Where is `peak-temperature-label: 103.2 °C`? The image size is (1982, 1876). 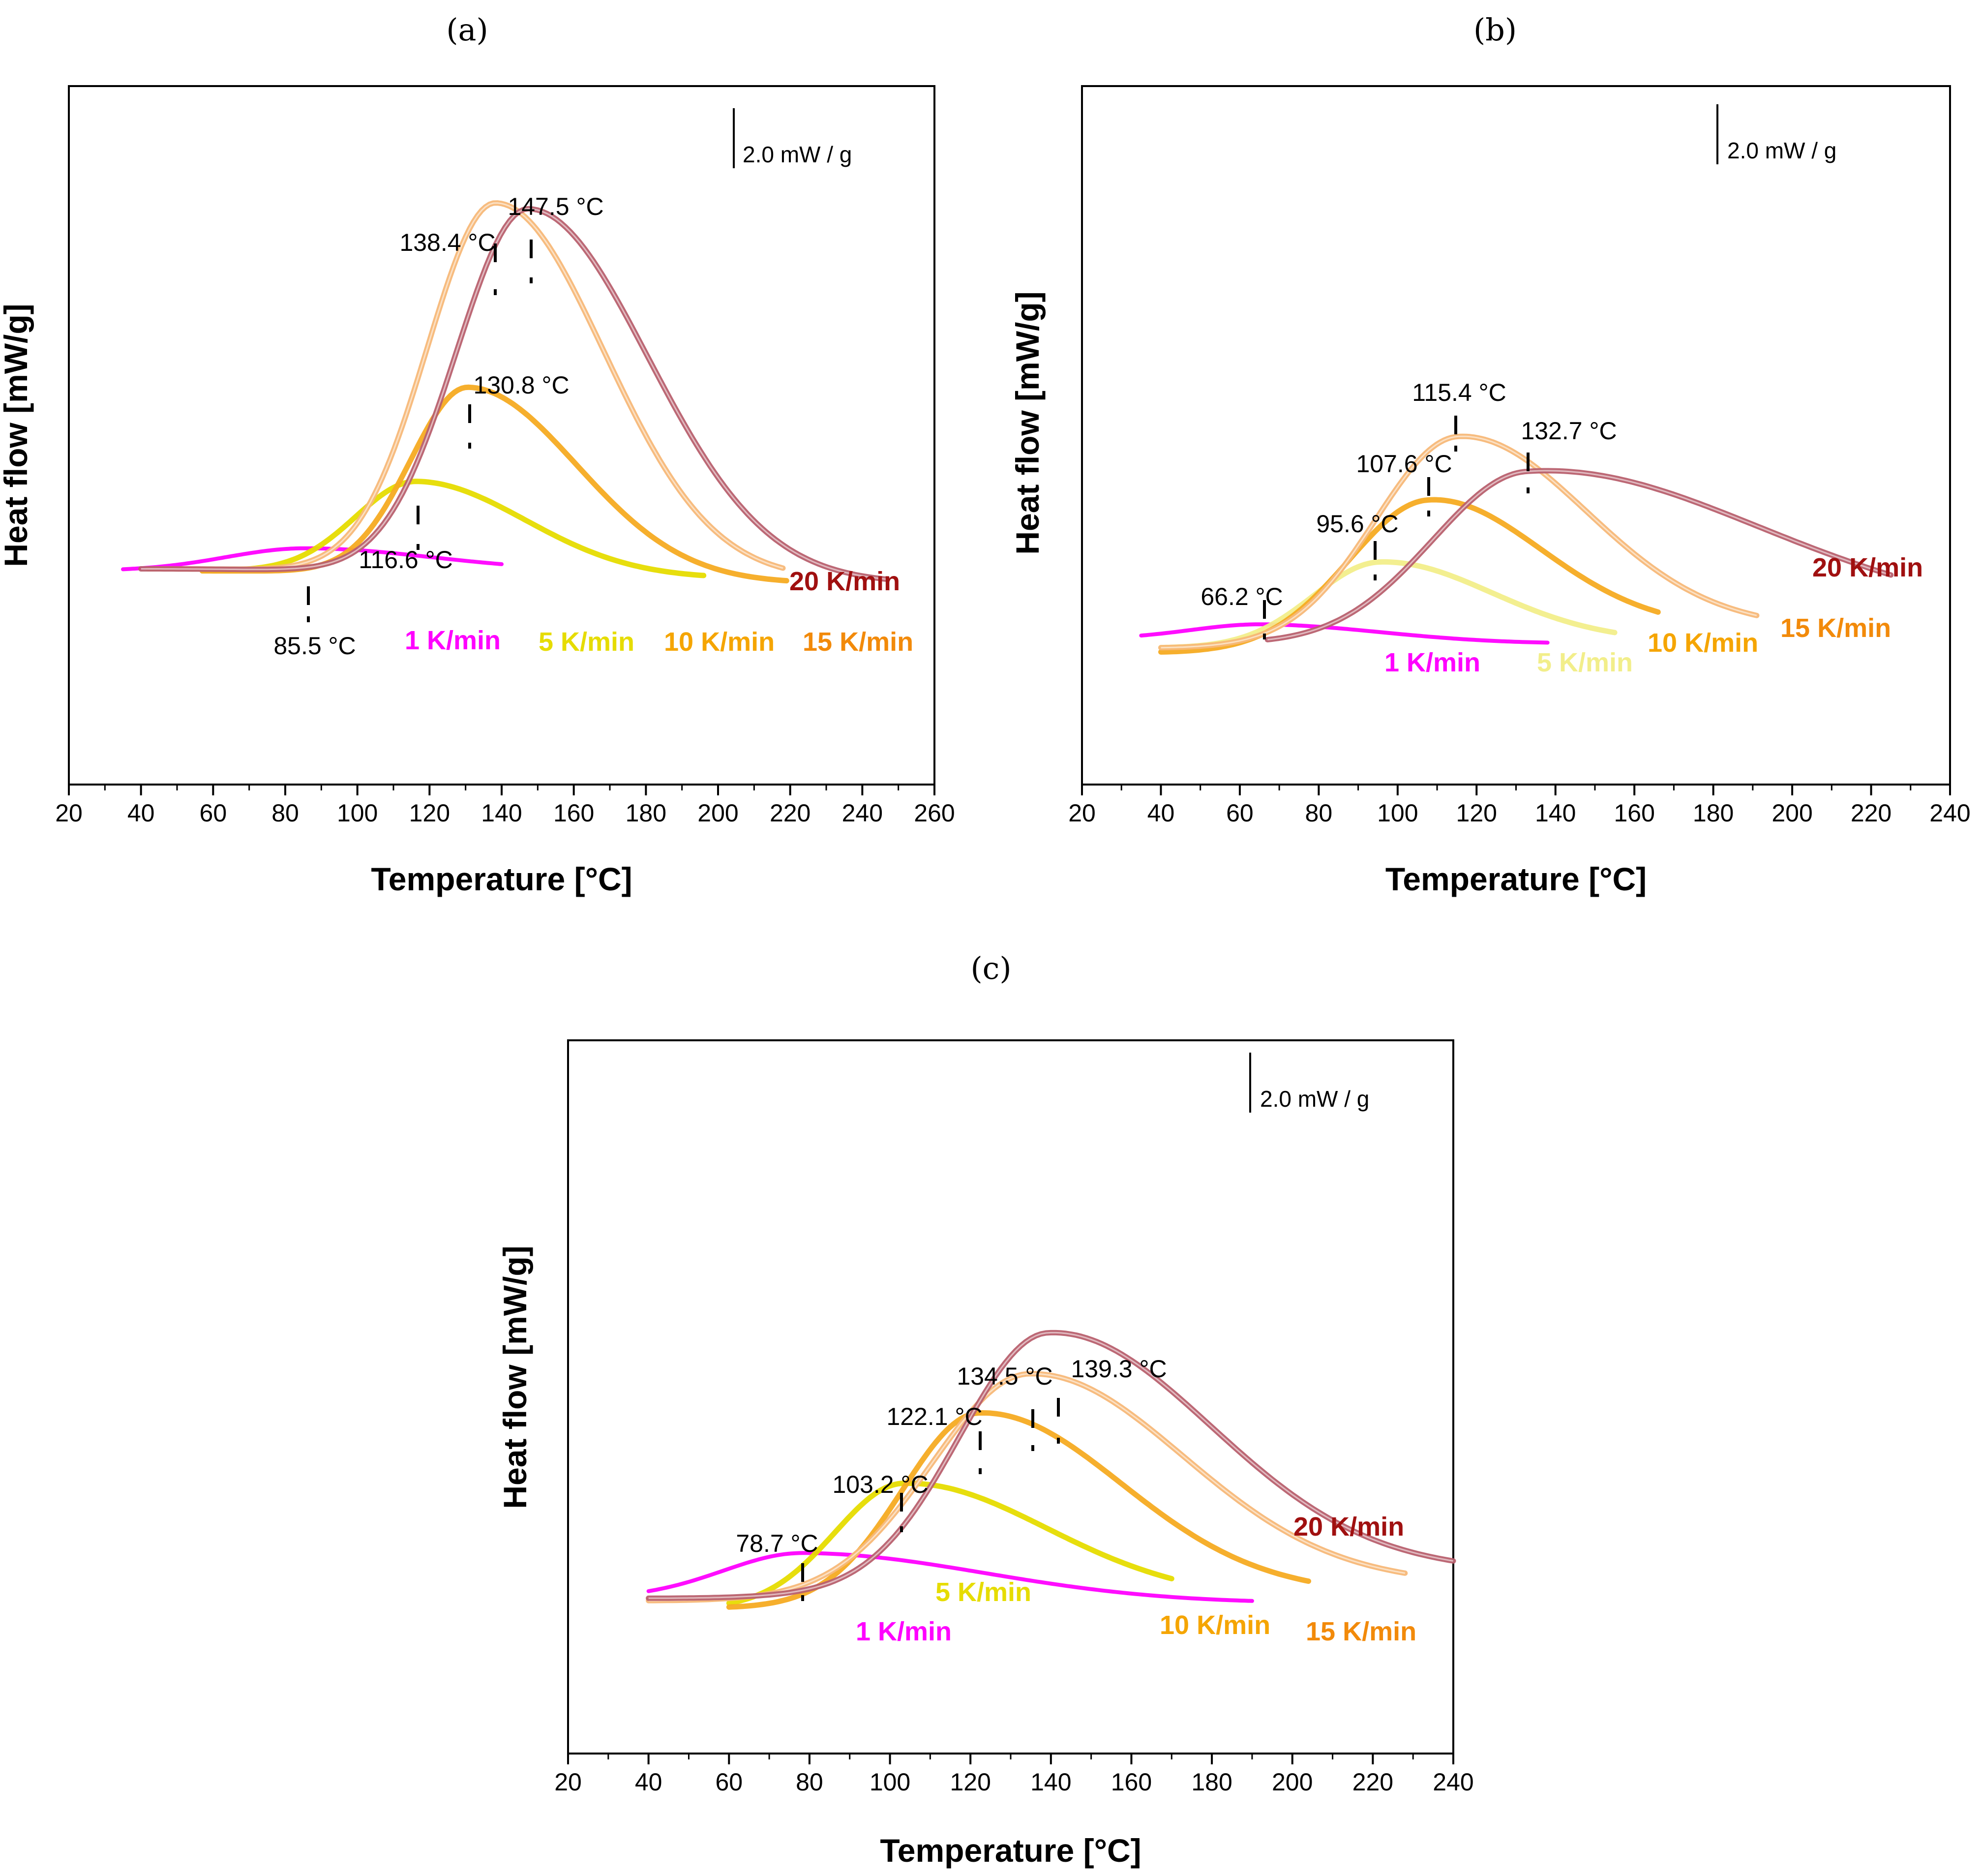 peak-temperature-label: 103.2 °C is located at coordinates (880, 1484).